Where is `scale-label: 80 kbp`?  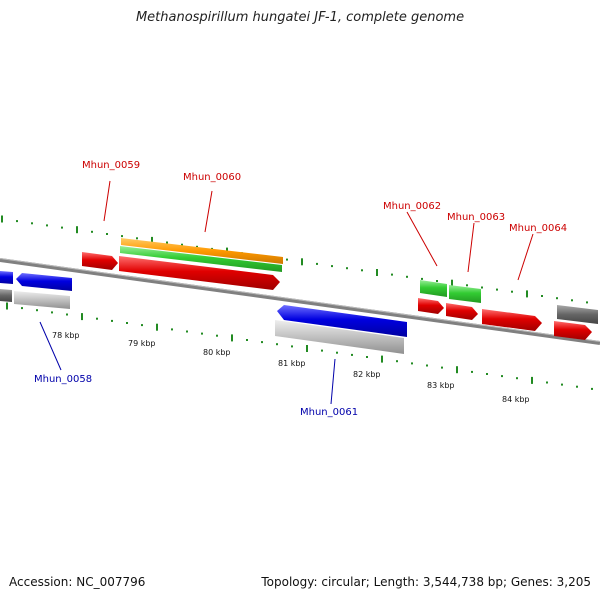 scale-label: 80 kbp is located at coordinates (217, 352).